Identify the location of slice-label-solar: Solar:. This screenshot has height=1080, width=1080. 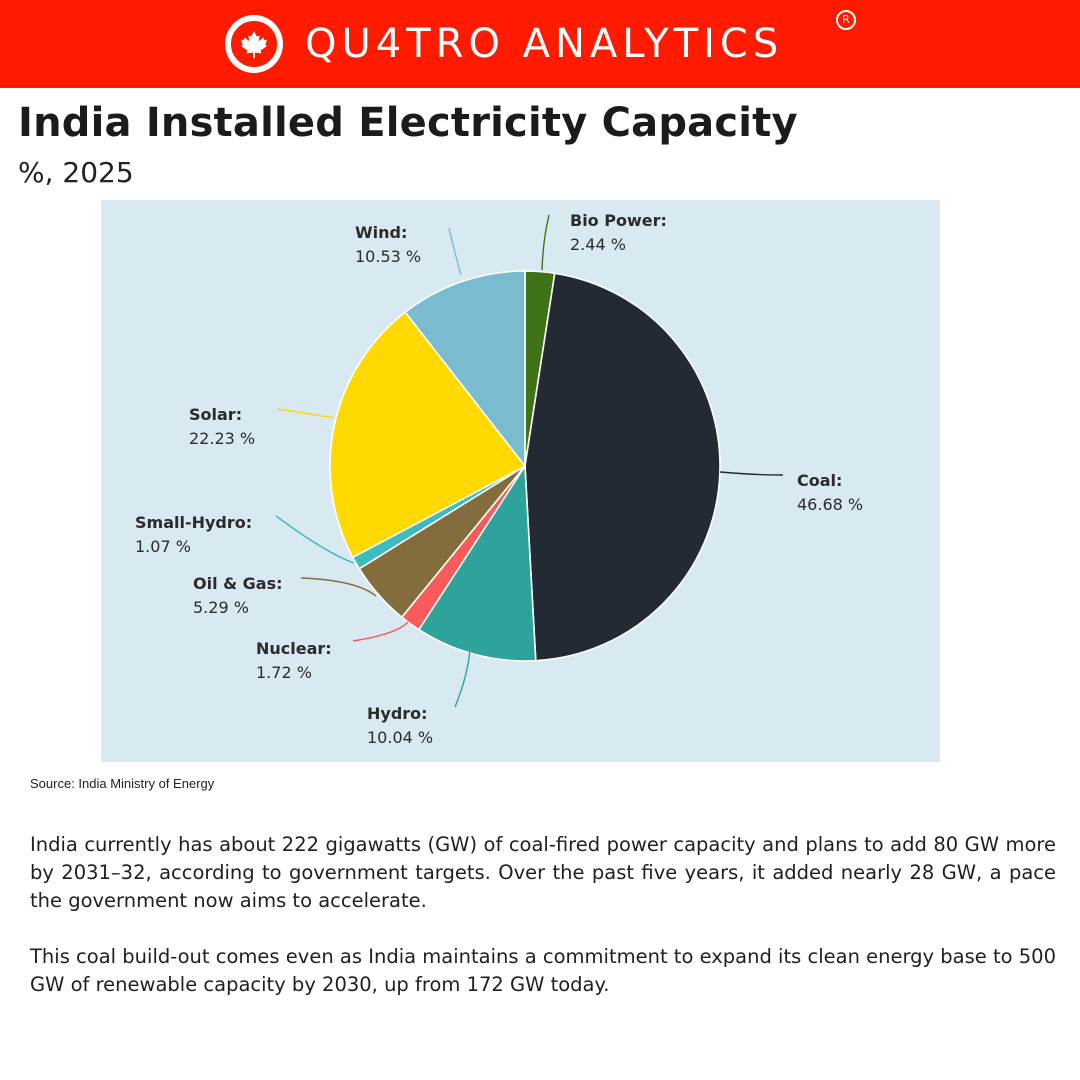
(215, 414).